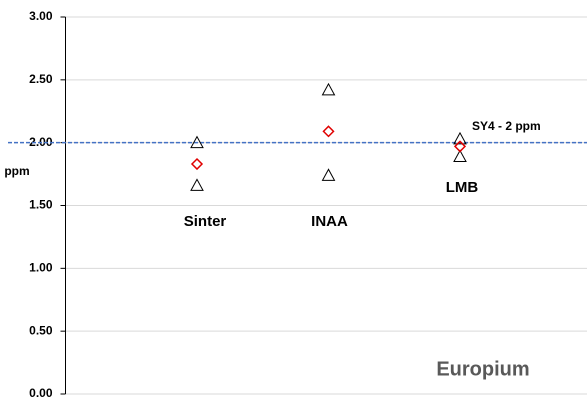 The height and width of the screenshot is (402, 587). What do you see at coordinates (41, 205) in the screenshot?
I see `y-tick-label: 1.50` at bounding box center [41, 205].